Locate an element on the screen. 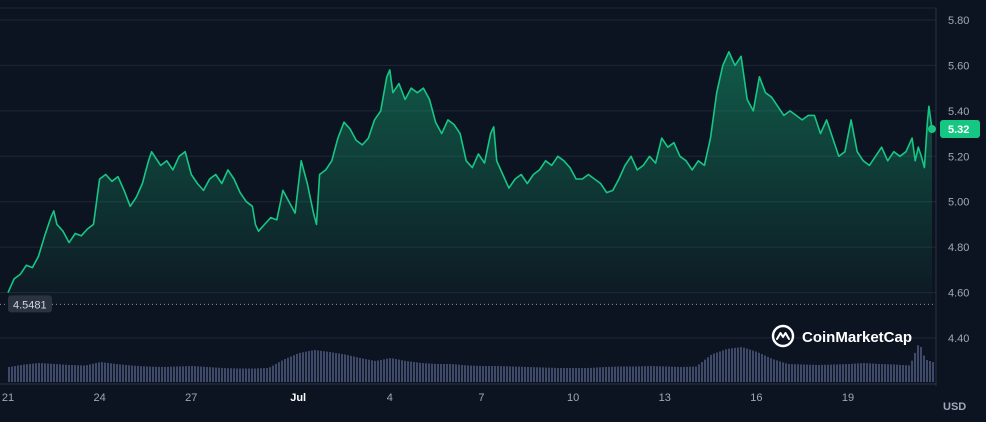  y-tick-label: 4.80 is located at coordinates (958, 248).